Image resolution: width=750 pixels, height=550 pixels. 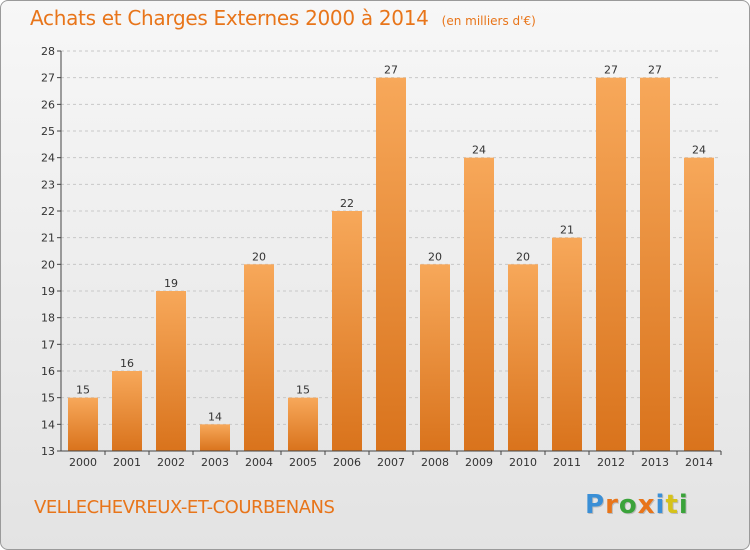 I want to click on x-tick-label: 2004, so click(x=259, y=462).